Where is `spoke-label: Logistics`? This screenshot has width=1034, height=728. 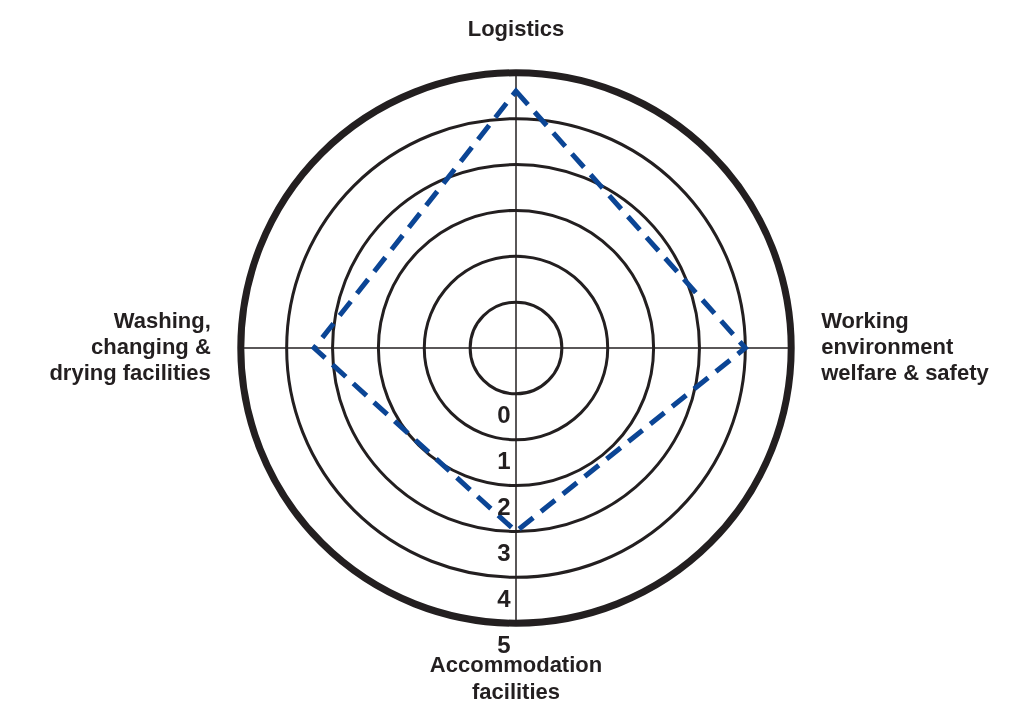
spoke-label: Logistics is located at coordinates (516, 28).